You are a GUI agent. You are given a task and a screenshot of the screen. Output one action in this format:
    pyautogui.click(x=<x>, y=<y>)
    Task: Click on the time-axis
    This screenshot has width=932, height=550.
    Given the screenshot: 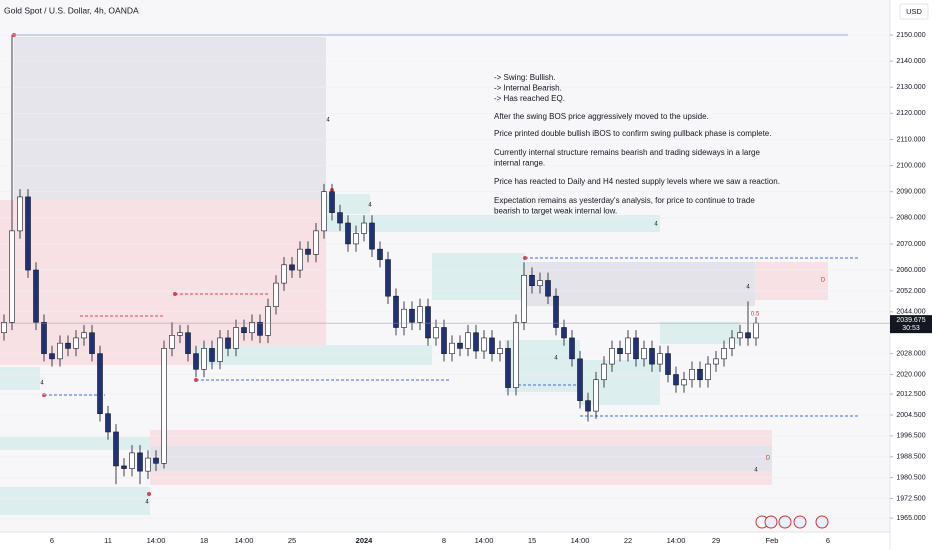 What is the action you would take?
    pyautogui.click(x=445, y=541)
    